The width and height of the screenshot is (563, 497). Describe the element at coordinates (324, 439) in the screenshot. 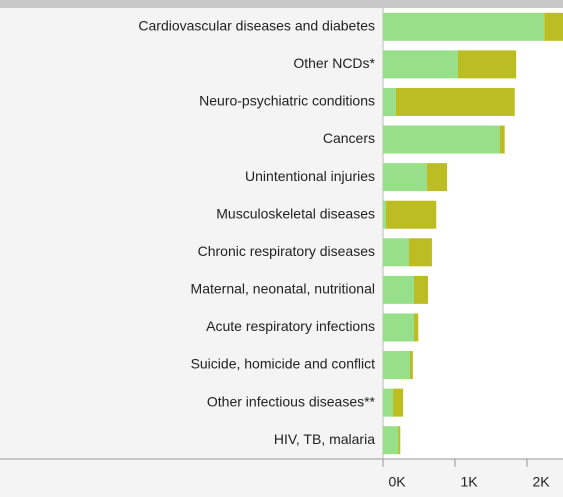

I see `y-tick-label: HIV, TB, malaria` at that location.